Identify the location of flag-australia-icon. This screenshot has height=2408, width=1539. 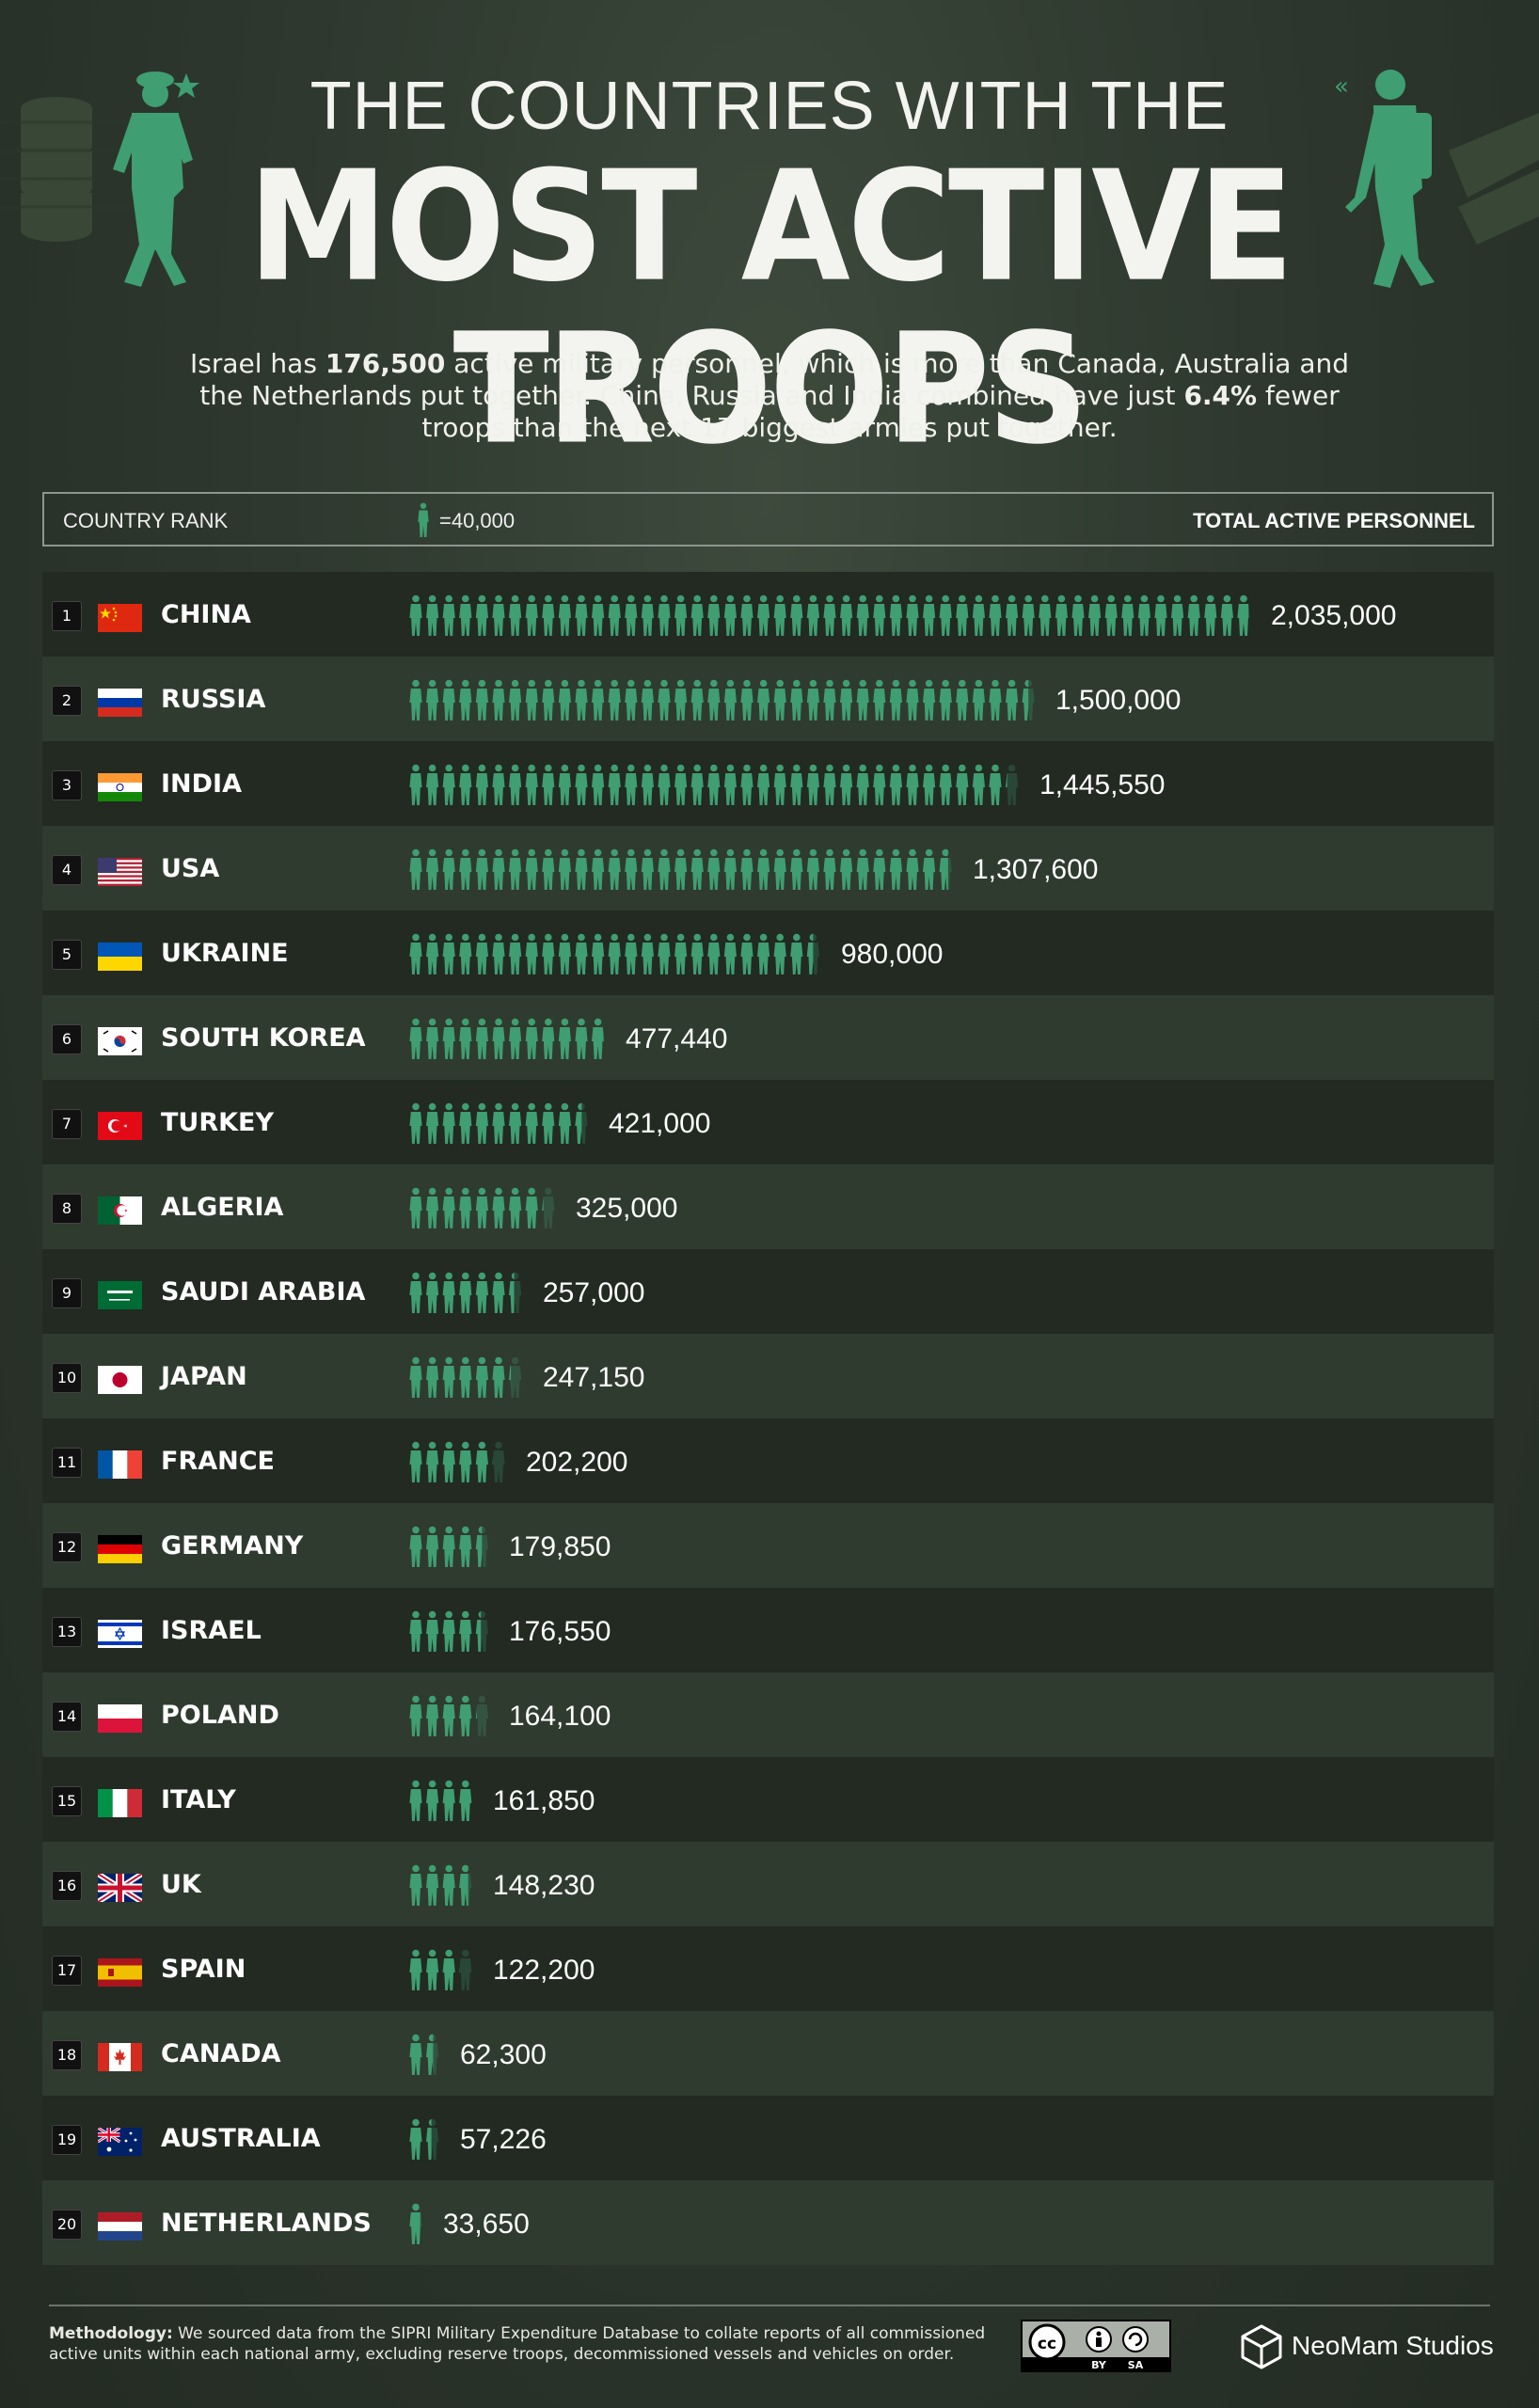
(120, 2142).